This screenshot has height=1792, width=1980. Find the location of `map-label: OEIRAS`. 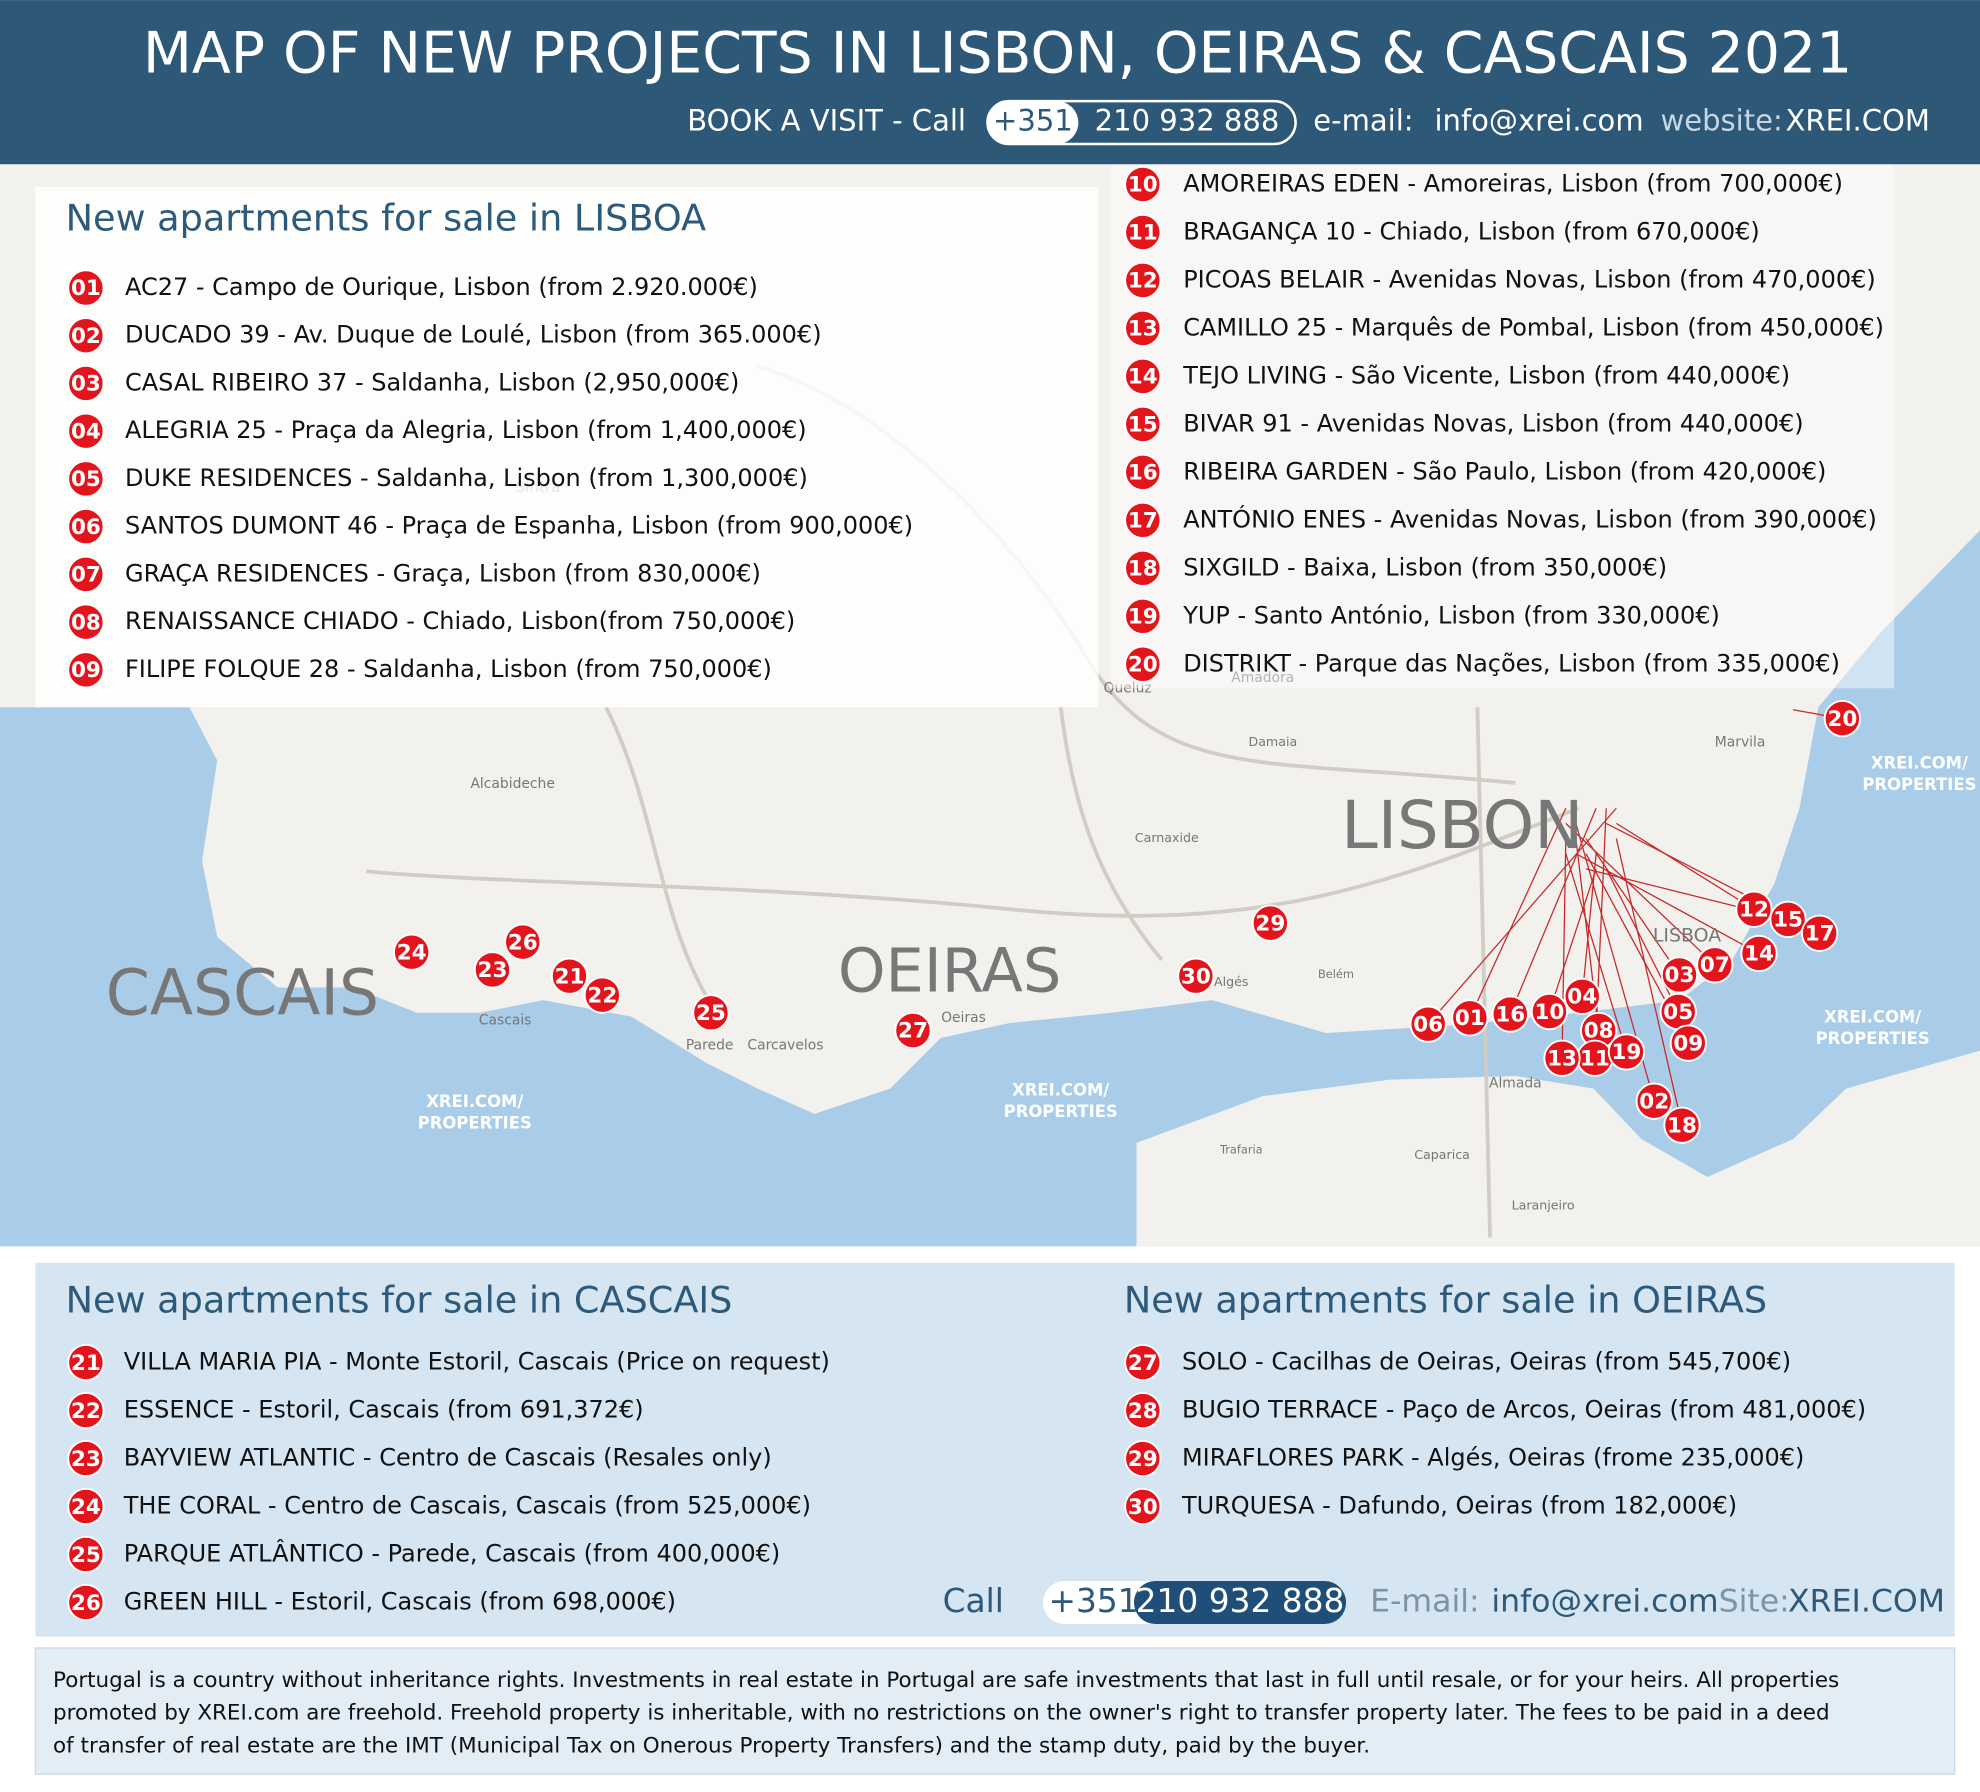

map-label: OEIRAS is located at coordinates (949, 972).